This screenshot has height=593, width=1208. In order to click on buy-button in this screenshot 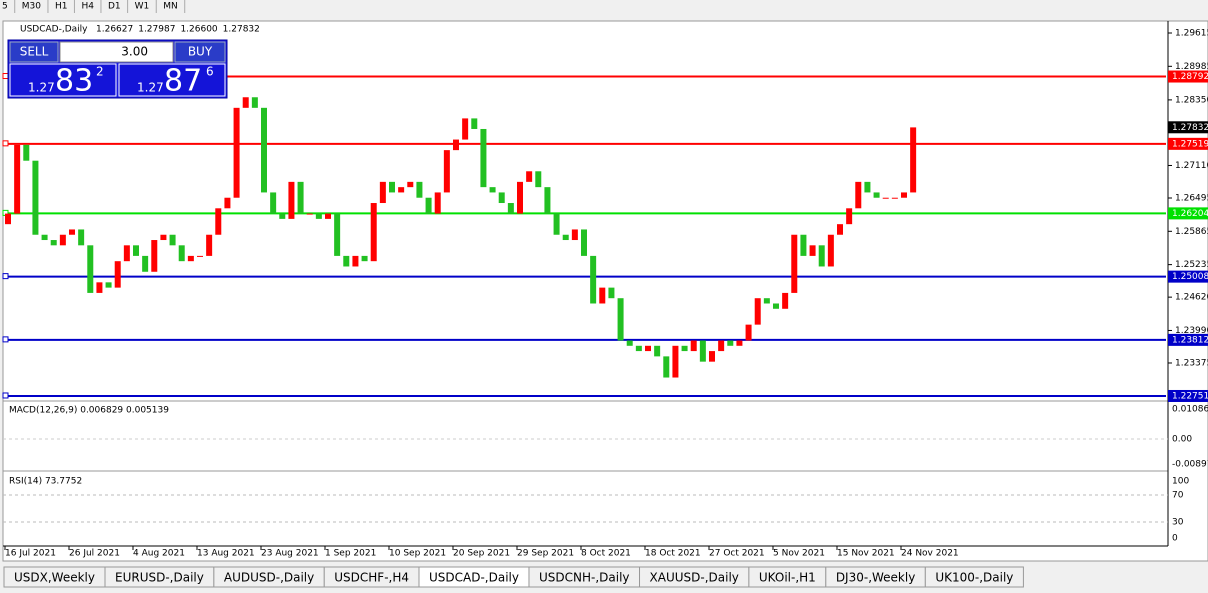, I will do `click(200, 52)`.